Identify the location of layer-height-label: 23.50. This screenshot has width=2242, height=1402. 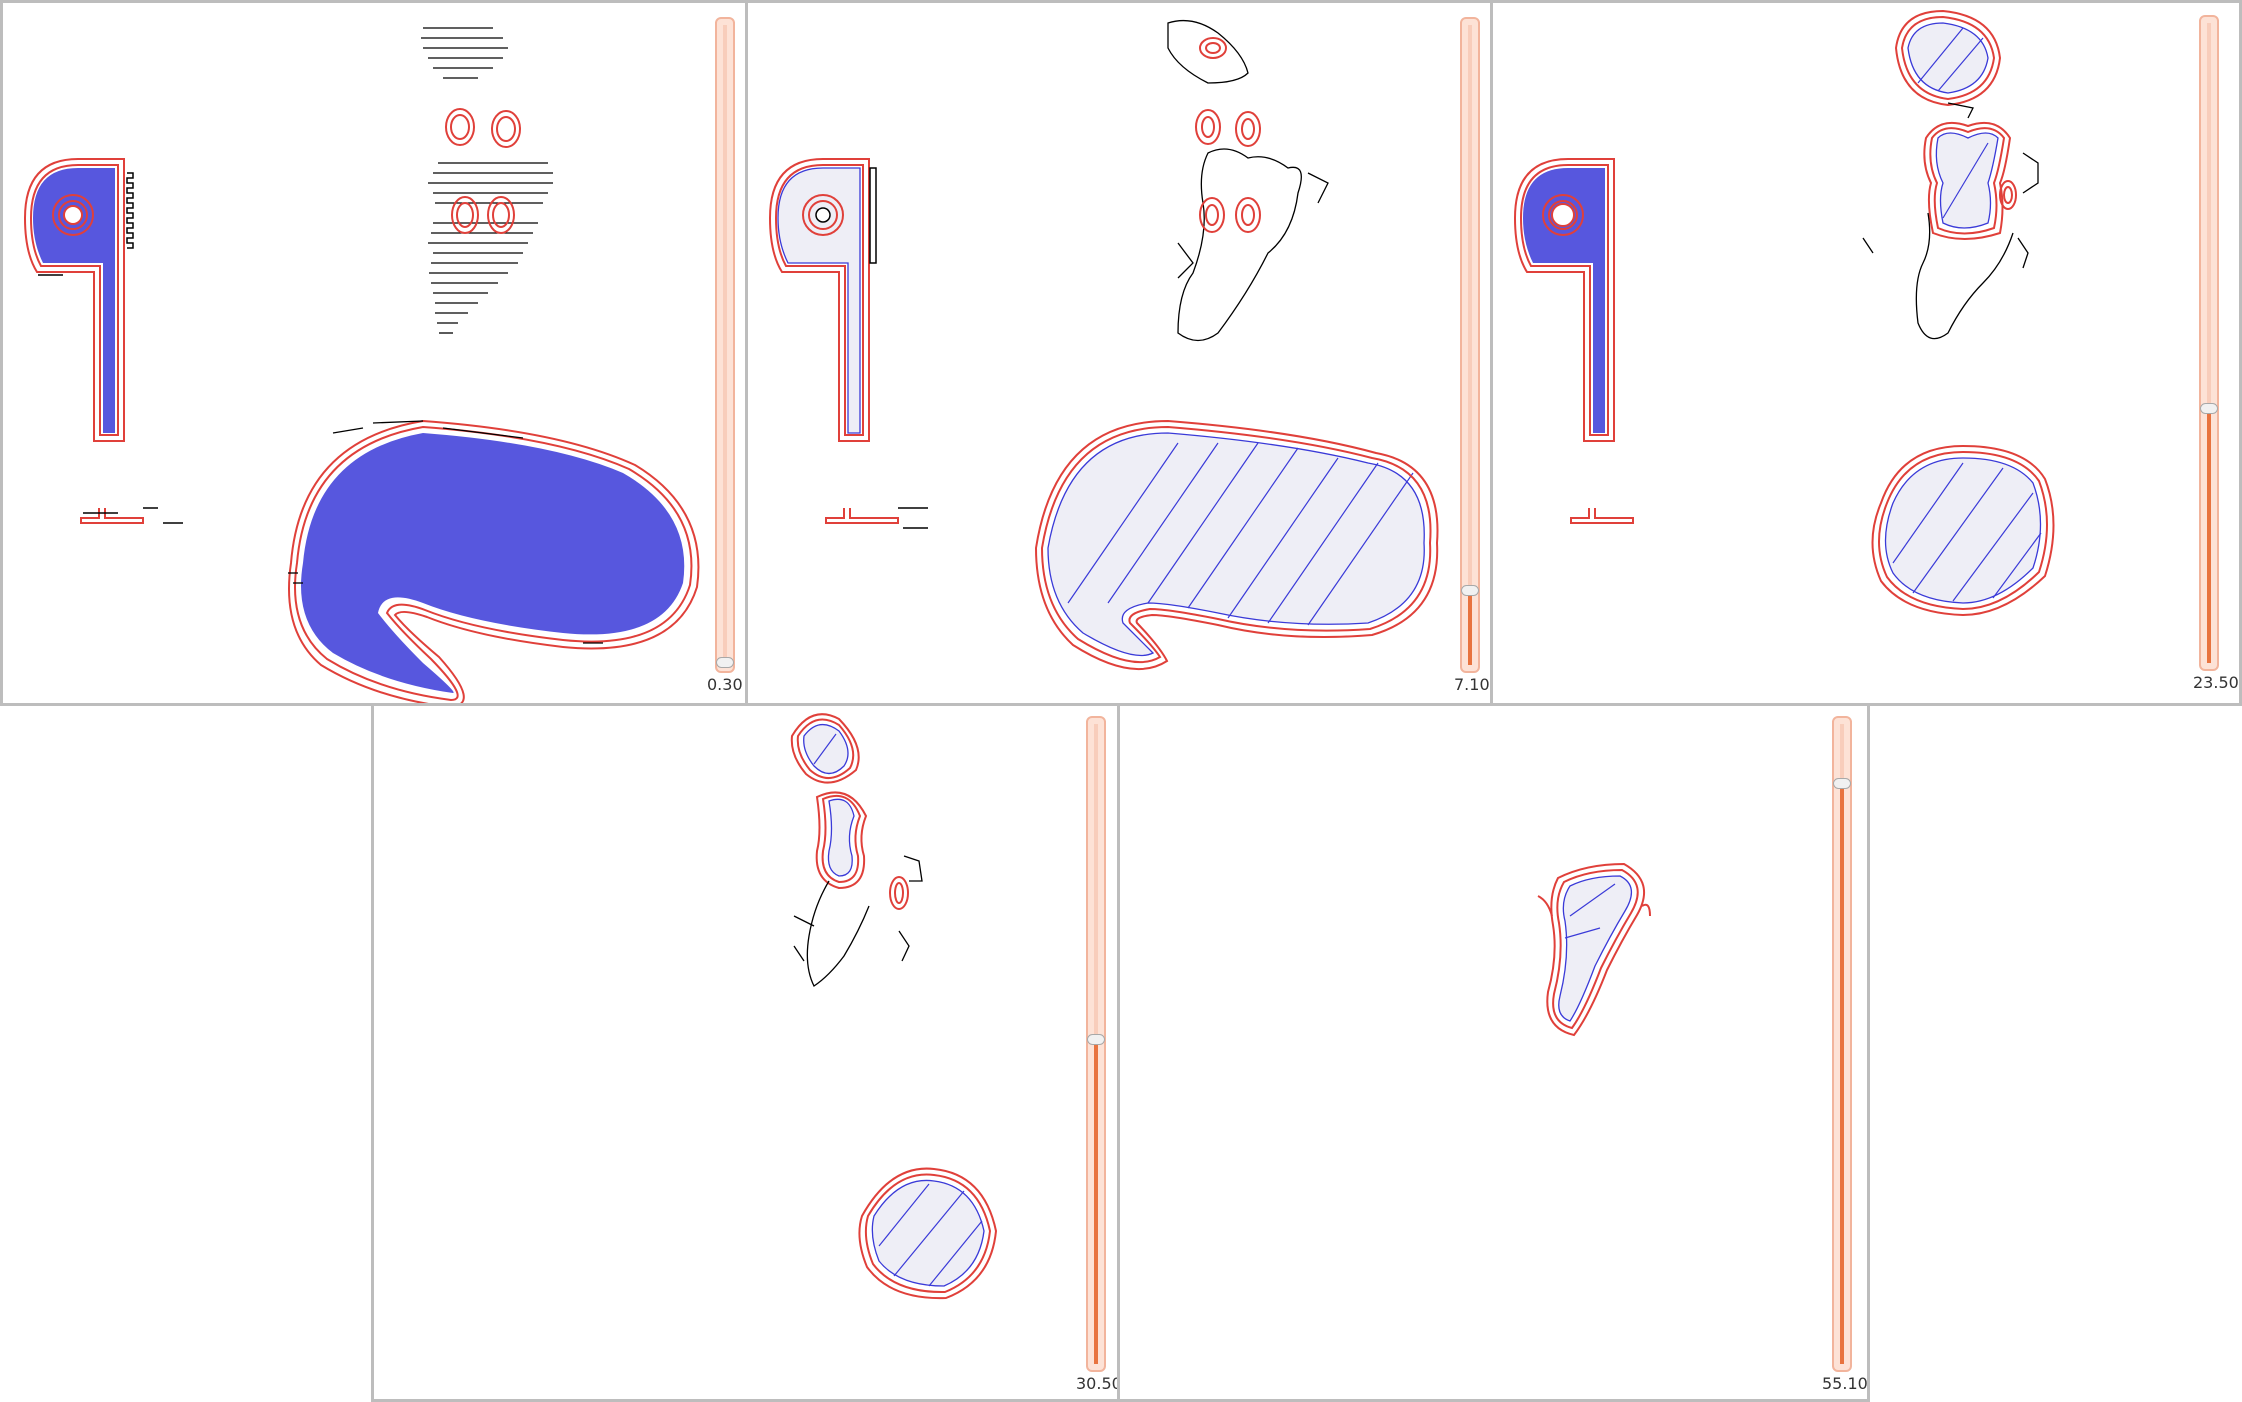
(2216, 682).